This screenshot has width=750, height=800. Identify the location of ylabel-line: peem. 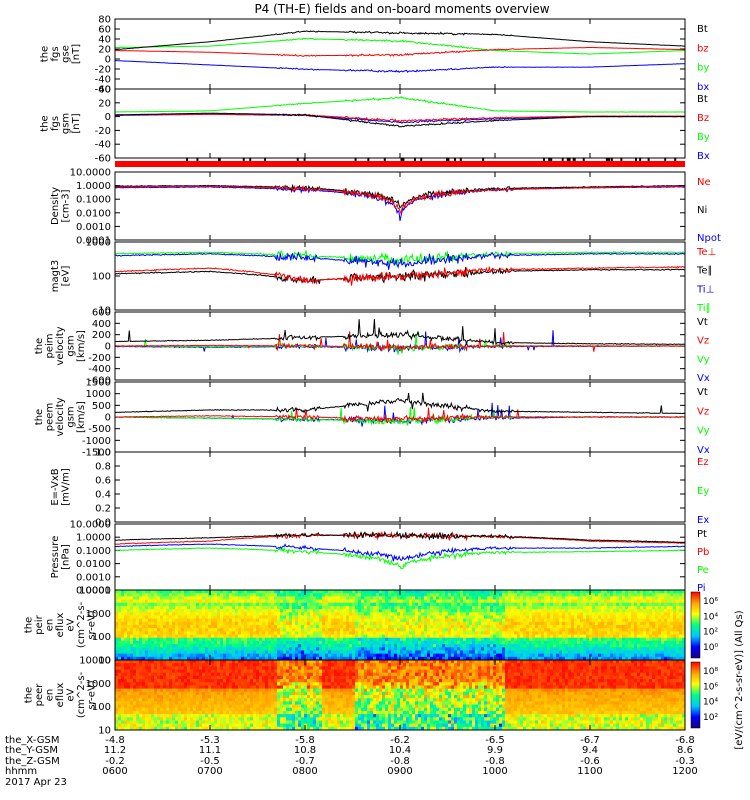
(50, 417).